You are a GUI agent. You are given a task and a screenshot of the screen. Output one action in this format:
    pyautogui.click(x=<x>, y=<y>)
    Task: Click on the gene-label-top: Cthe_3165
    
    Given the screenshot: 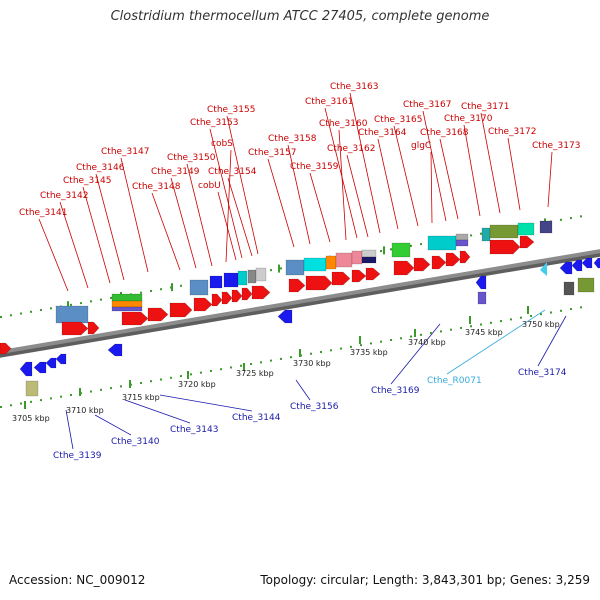 What is the action you would take?
    pyautogui.click(x=398, y=120)
    